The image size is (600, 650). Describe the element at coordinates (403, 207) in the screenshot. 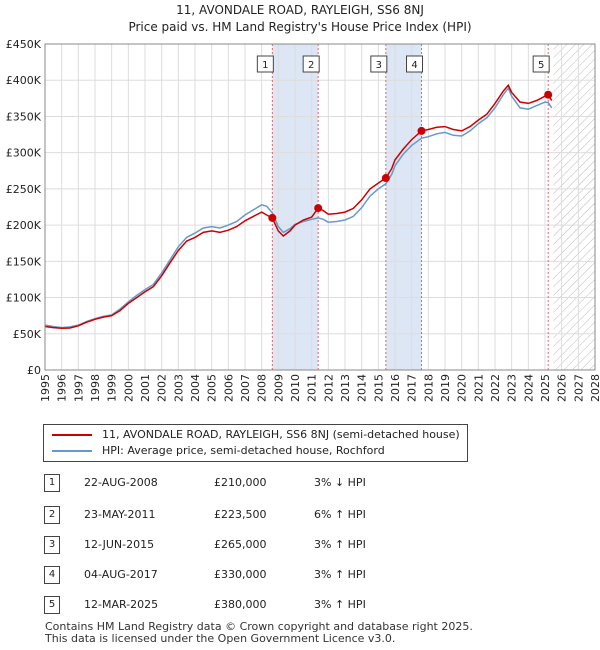

I see `shaded-range` at that location.